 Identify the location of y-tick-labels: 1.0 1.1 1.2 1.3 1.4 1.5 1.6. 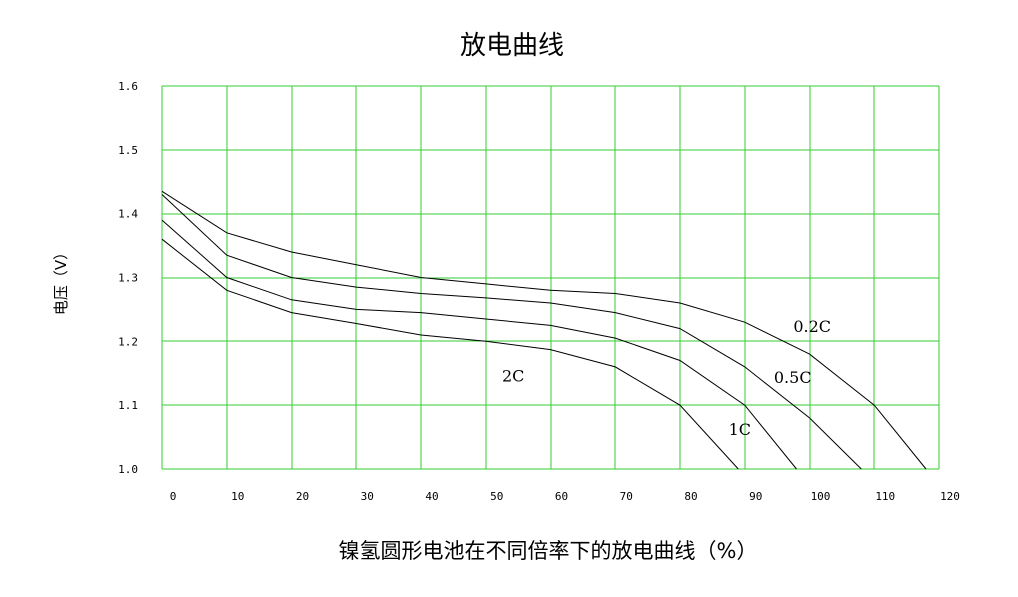
(128, 278).